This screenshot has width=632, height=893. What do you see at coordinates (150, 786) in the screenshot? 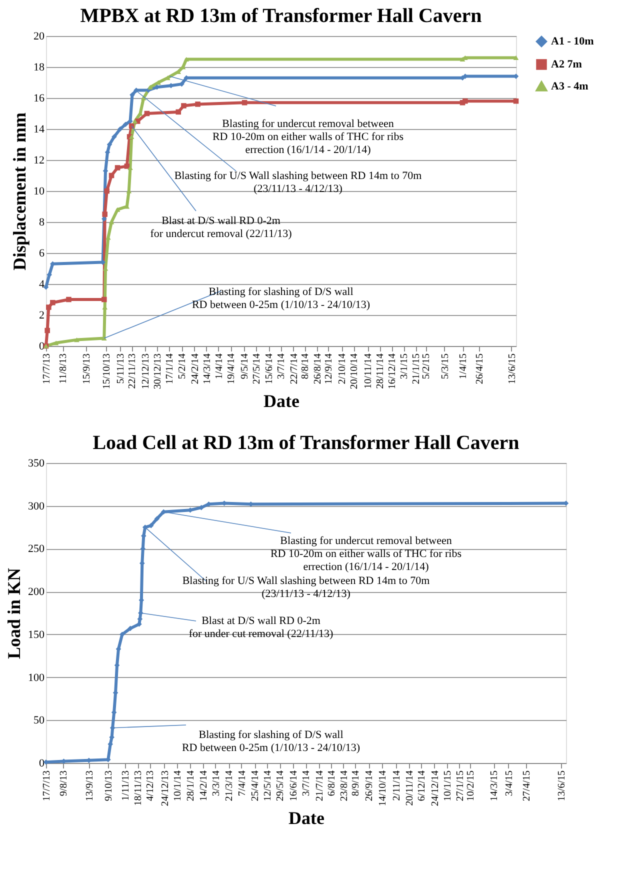
I see `x-tick-label: 4/12/13` at bounding box center [150, 786].